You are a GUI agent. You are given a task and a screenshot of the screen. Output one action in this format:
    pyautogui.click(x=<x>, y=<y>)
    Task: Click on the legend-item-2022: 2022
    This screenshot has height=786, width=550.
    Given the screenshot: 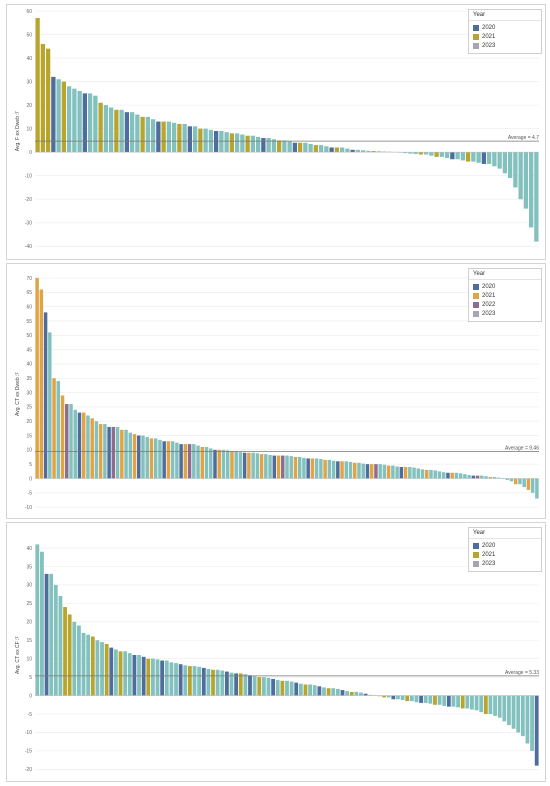 What is the action you would take?
    pyautogui.click(x=505, y=304)
    